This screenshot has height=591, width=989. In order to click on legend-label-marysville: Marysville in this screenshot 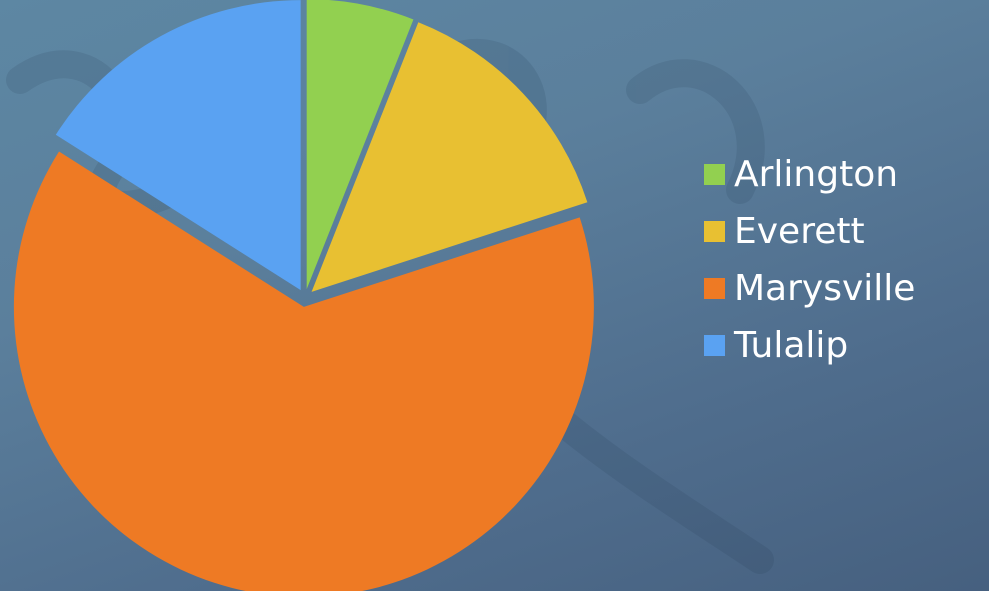, I will do `click(825, 288)`.